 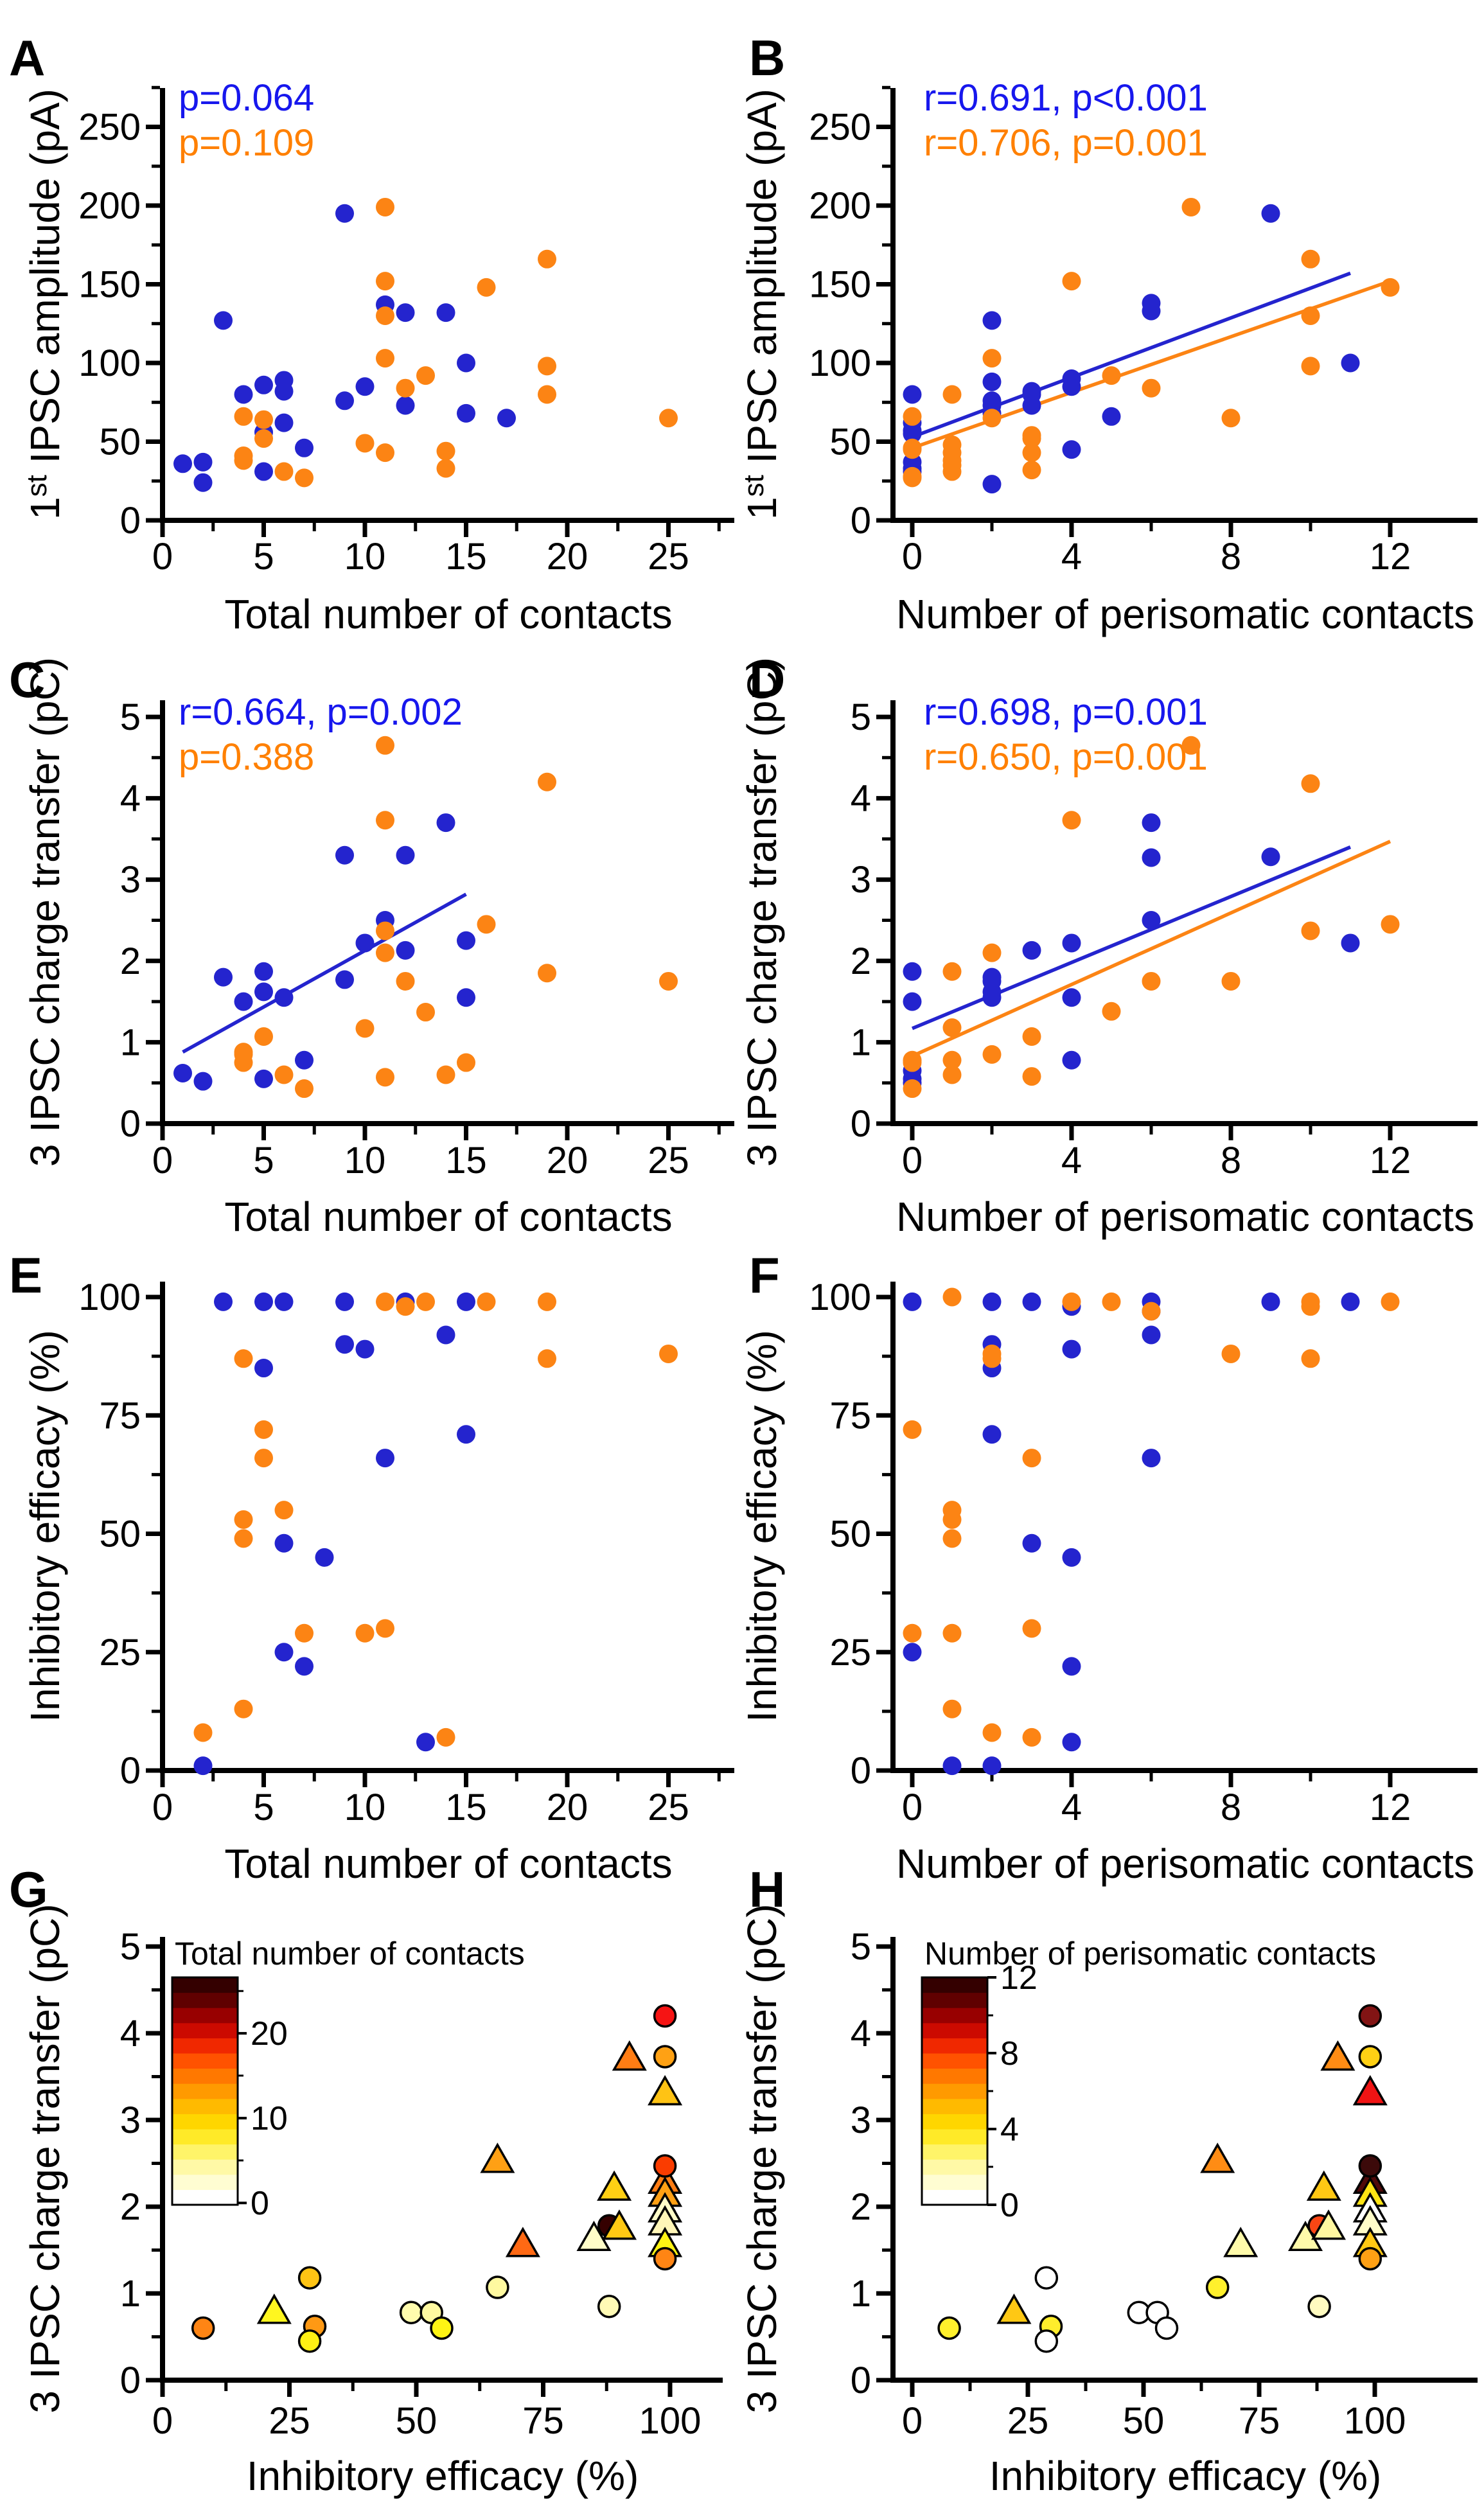 I want to click on panel-A-y-tick-label: 0, so click(x=130, y=521).